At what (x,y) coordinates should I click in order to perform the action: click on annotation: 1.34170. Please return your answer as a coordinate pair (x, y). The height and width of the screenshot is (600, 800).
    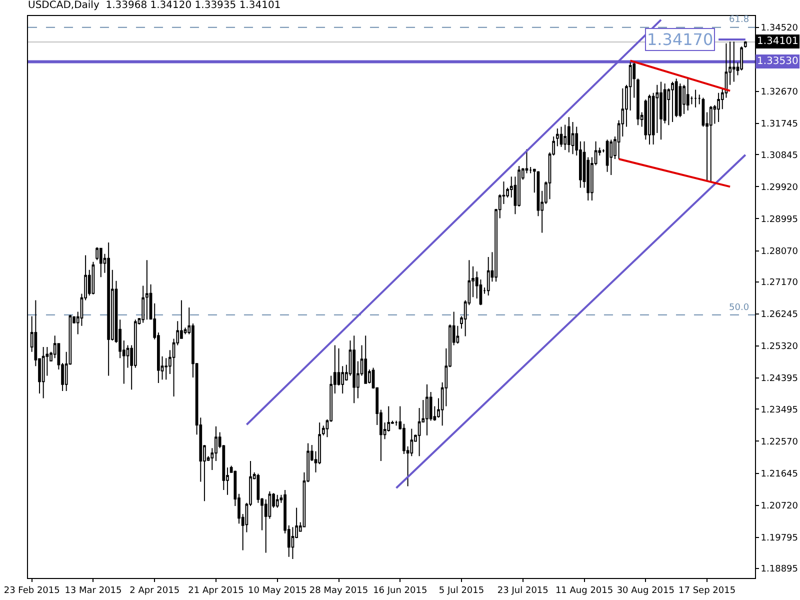
    Looking at the image, I should click on (680, 39).